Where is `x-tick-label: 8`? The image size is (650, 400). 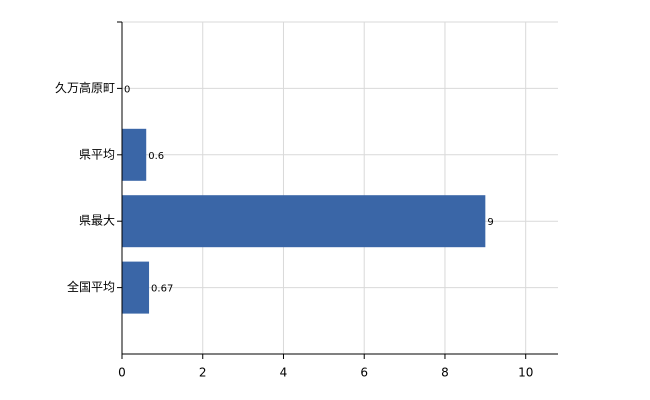
x-tick-label: 8 is located at coordinates (445, 373).